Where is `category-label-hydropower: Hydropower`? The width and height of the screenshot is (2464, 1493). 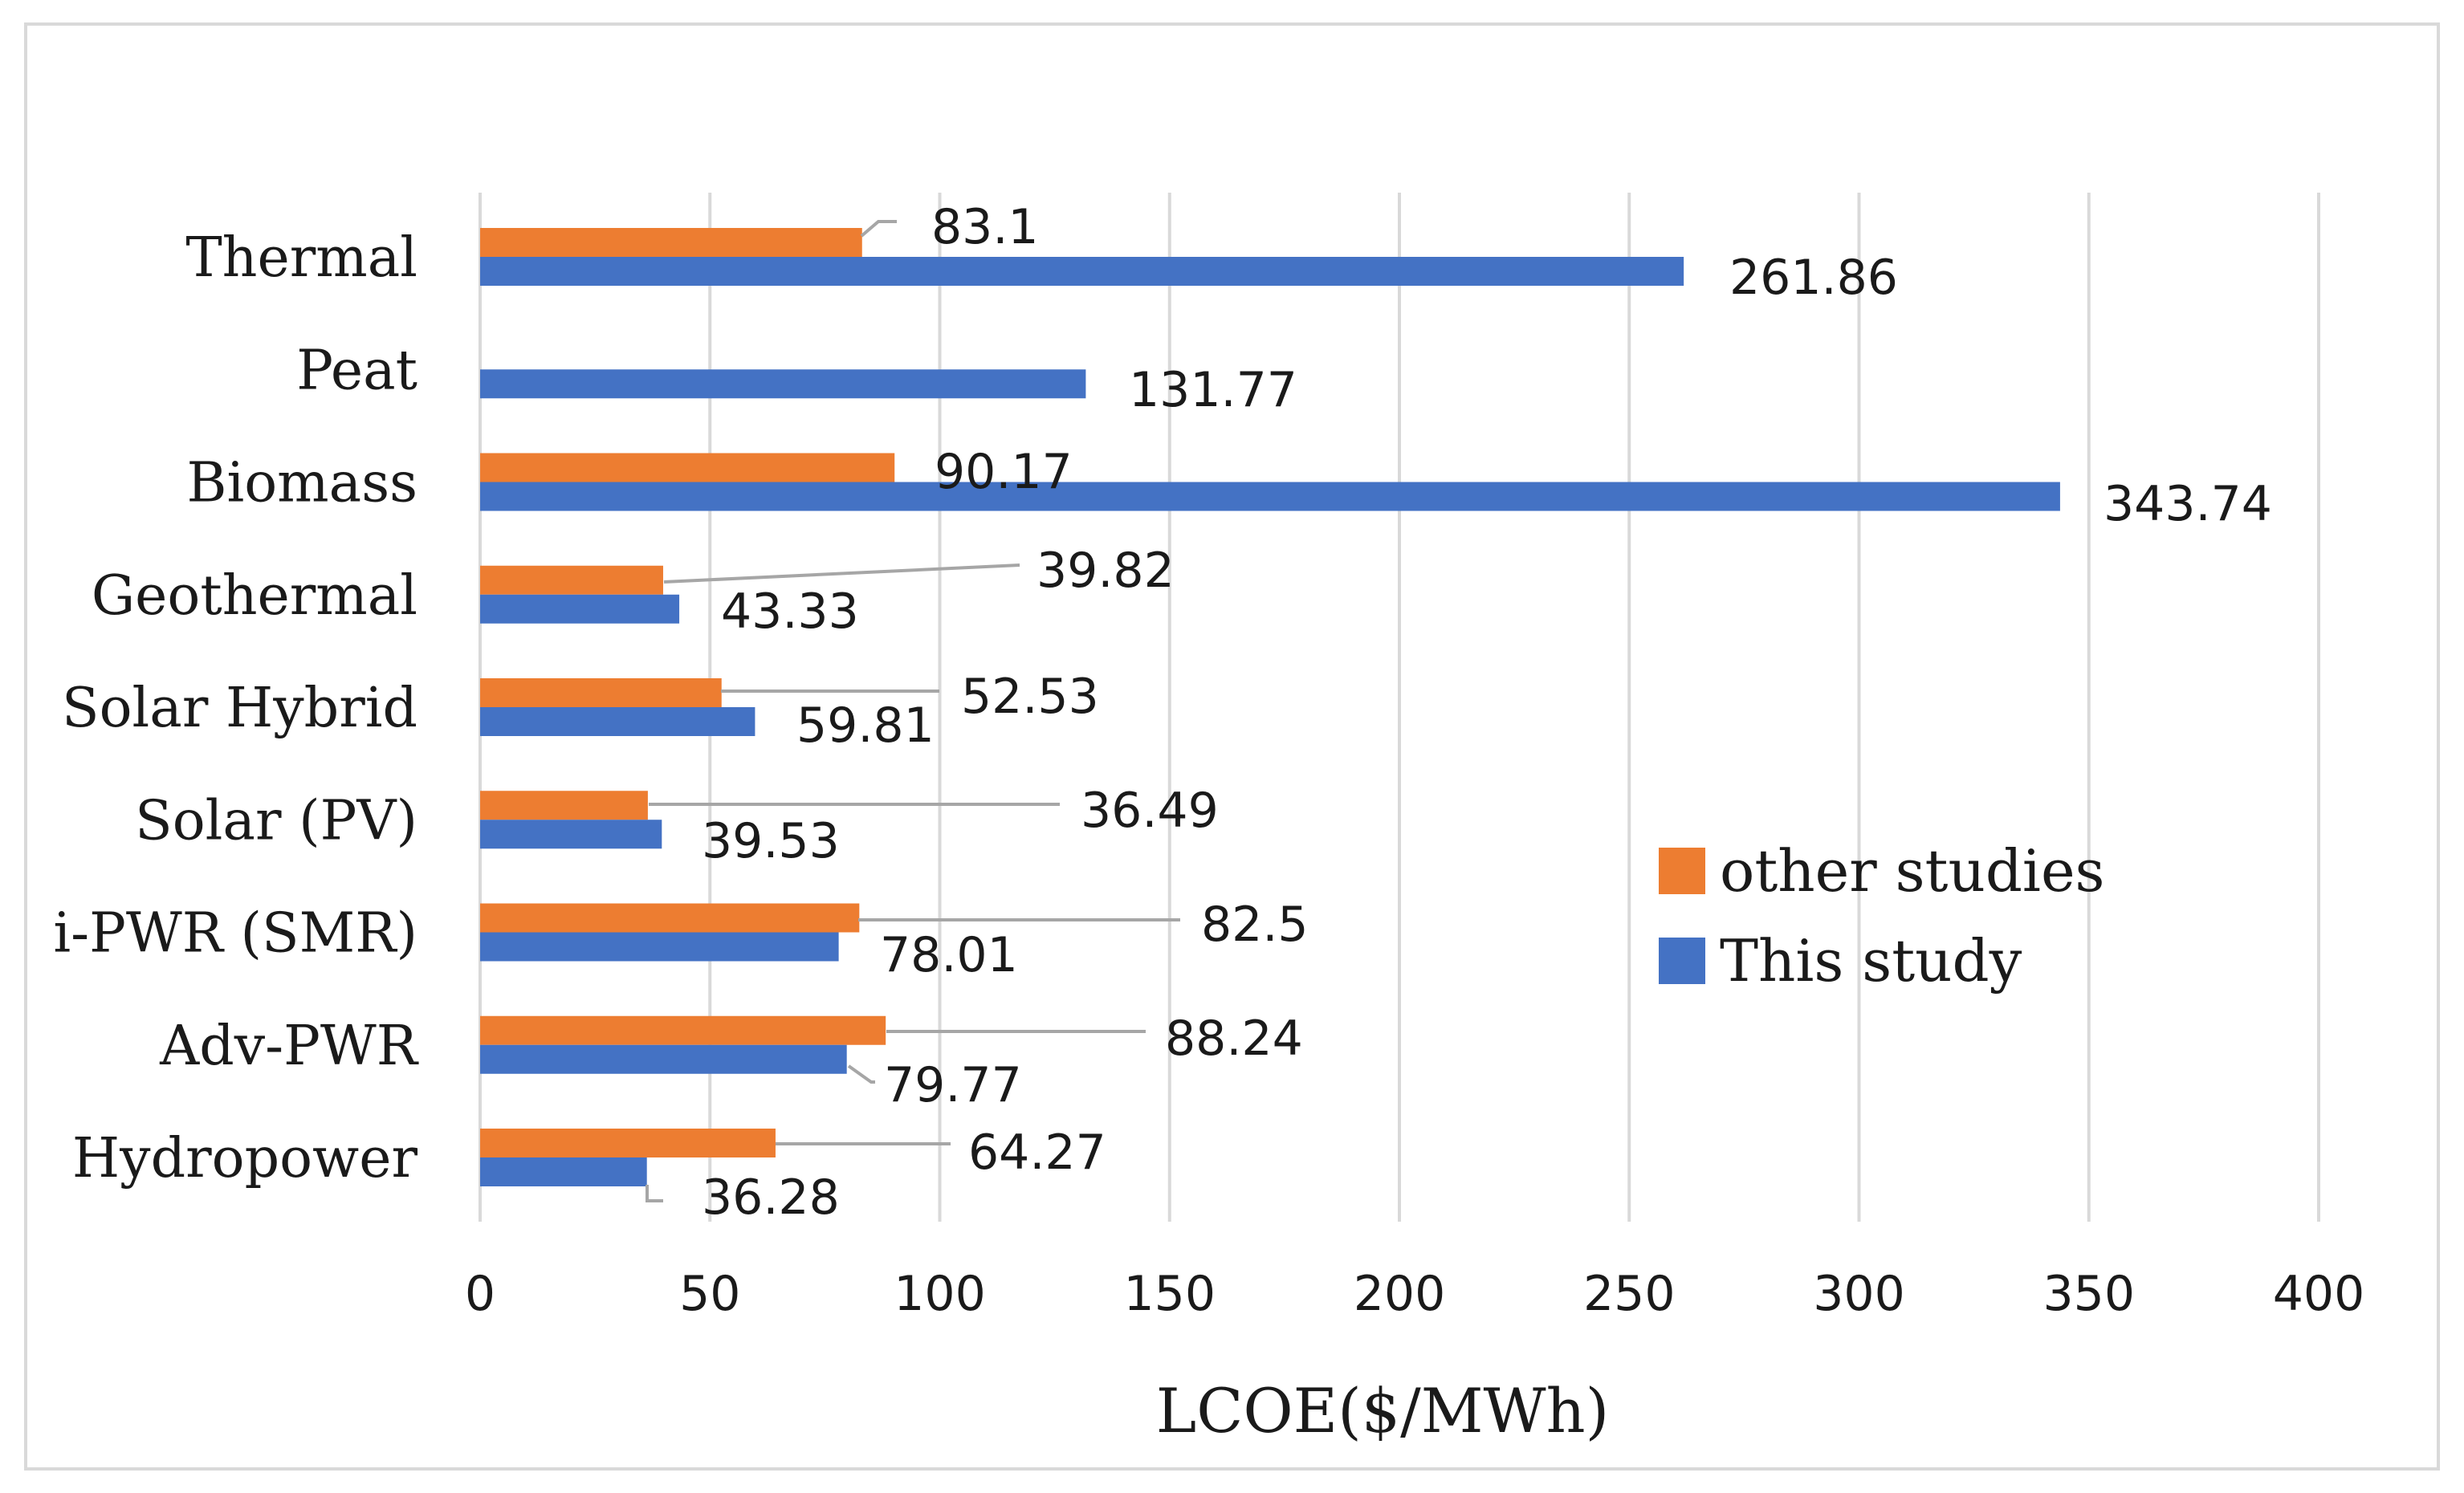 category-label-hydropower: Hydropower is located at coordinates (245, 1158).